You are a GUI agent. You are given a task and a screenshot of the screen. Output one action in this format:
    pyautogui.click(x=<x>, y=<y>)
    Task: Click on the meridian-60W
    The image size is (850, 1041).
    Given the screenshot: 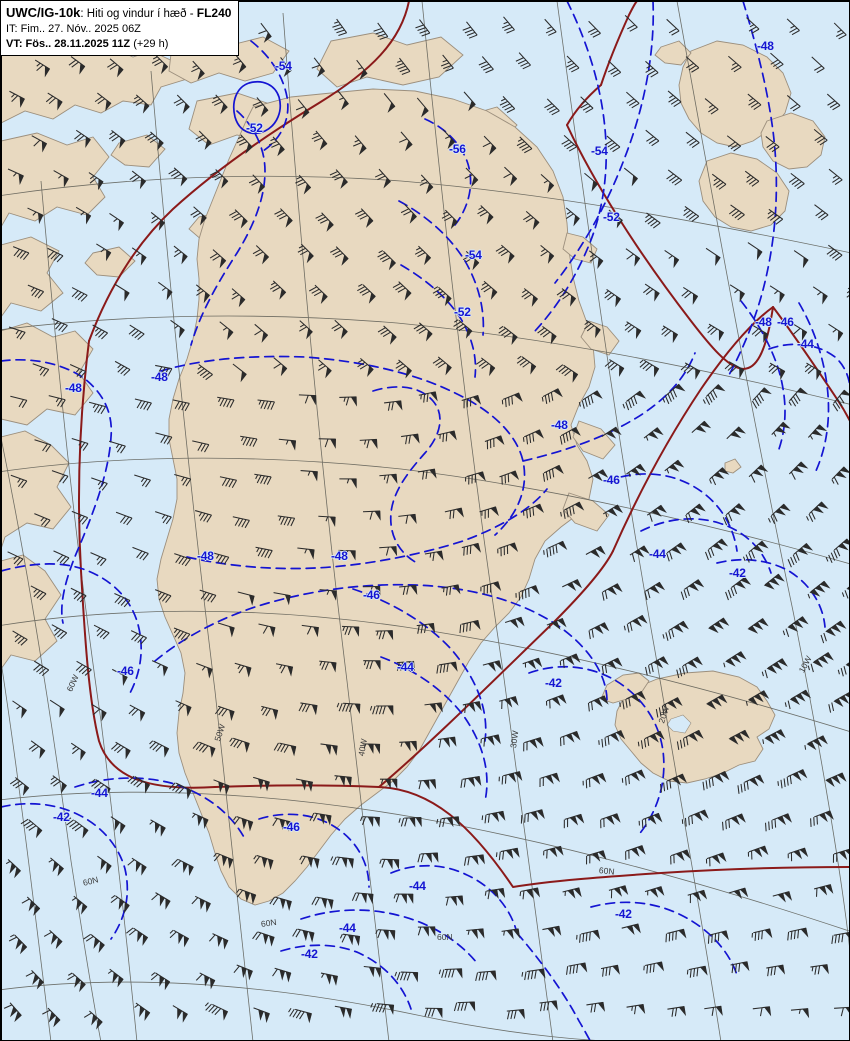 What is the action you would take?
    pyautogui.click(x=89, y=610)
    